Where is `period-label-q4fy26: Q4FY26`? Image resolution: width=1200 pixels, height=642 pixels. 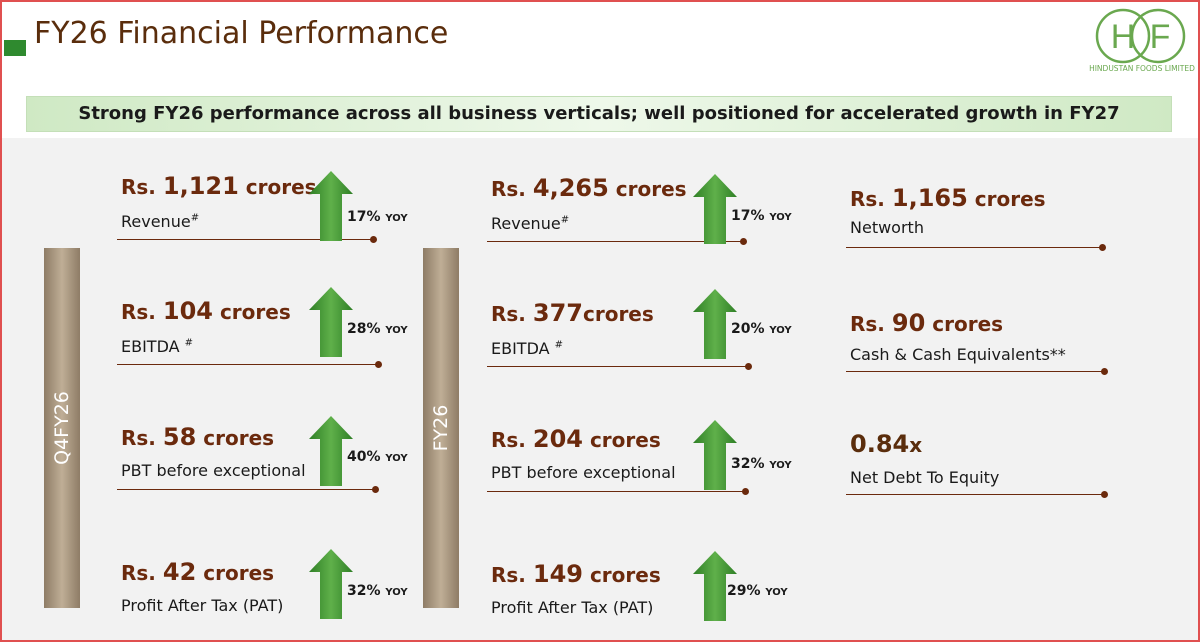 period-label-q4fy26: Q4FY26 is located at coordinates (62, 428).